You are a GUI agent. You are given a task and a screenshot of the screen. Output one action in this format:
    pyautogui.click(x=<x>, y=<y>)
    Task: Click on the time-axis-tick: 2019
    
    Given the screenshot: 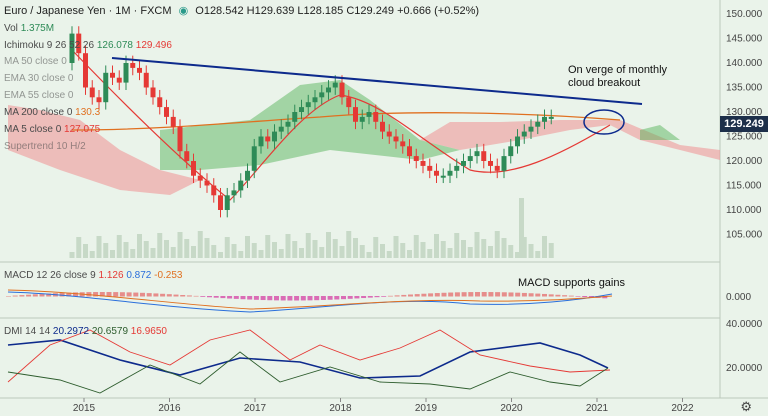 What is the action you would take?
    pyautogui.click(x=426, y=408)
    